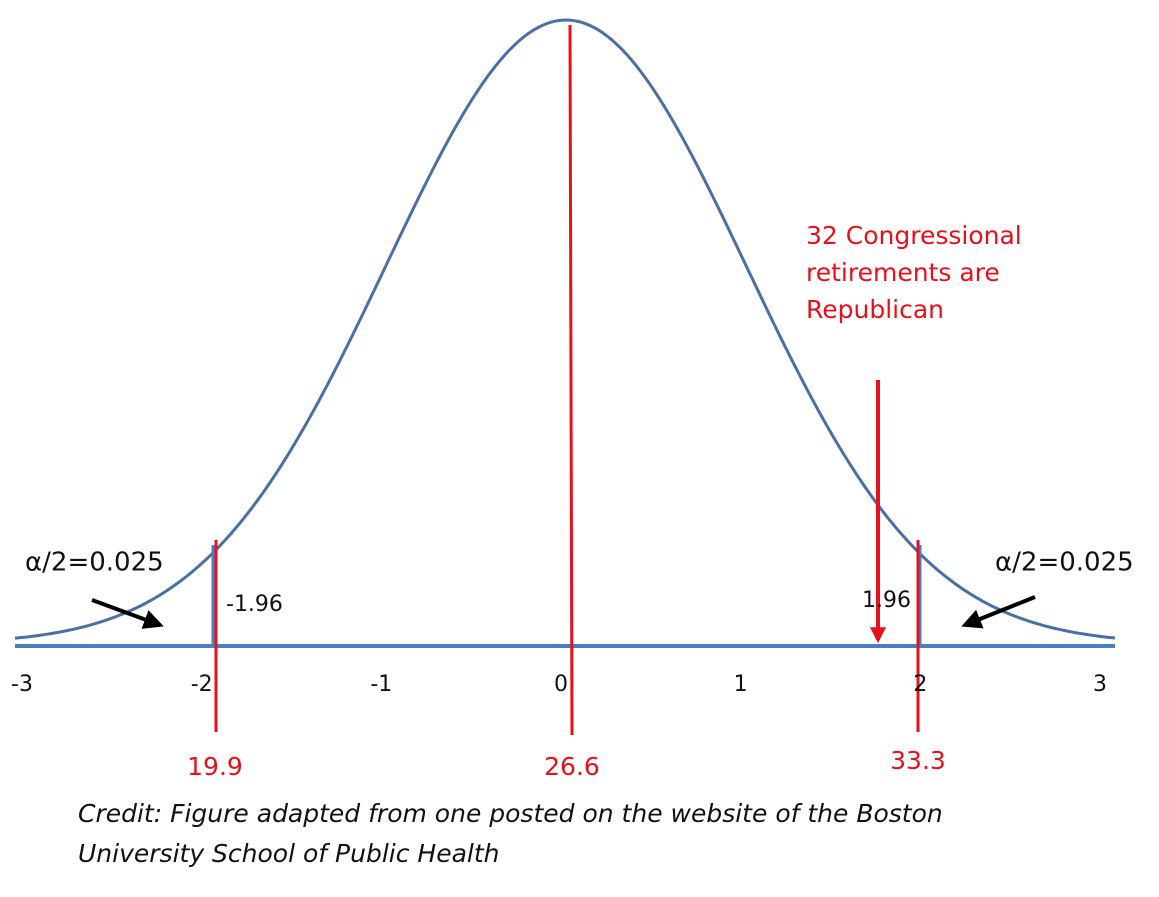  Describe the element at coordinates (875, 309) in the screenshot. I see `annotation-line: Republican` at that location.